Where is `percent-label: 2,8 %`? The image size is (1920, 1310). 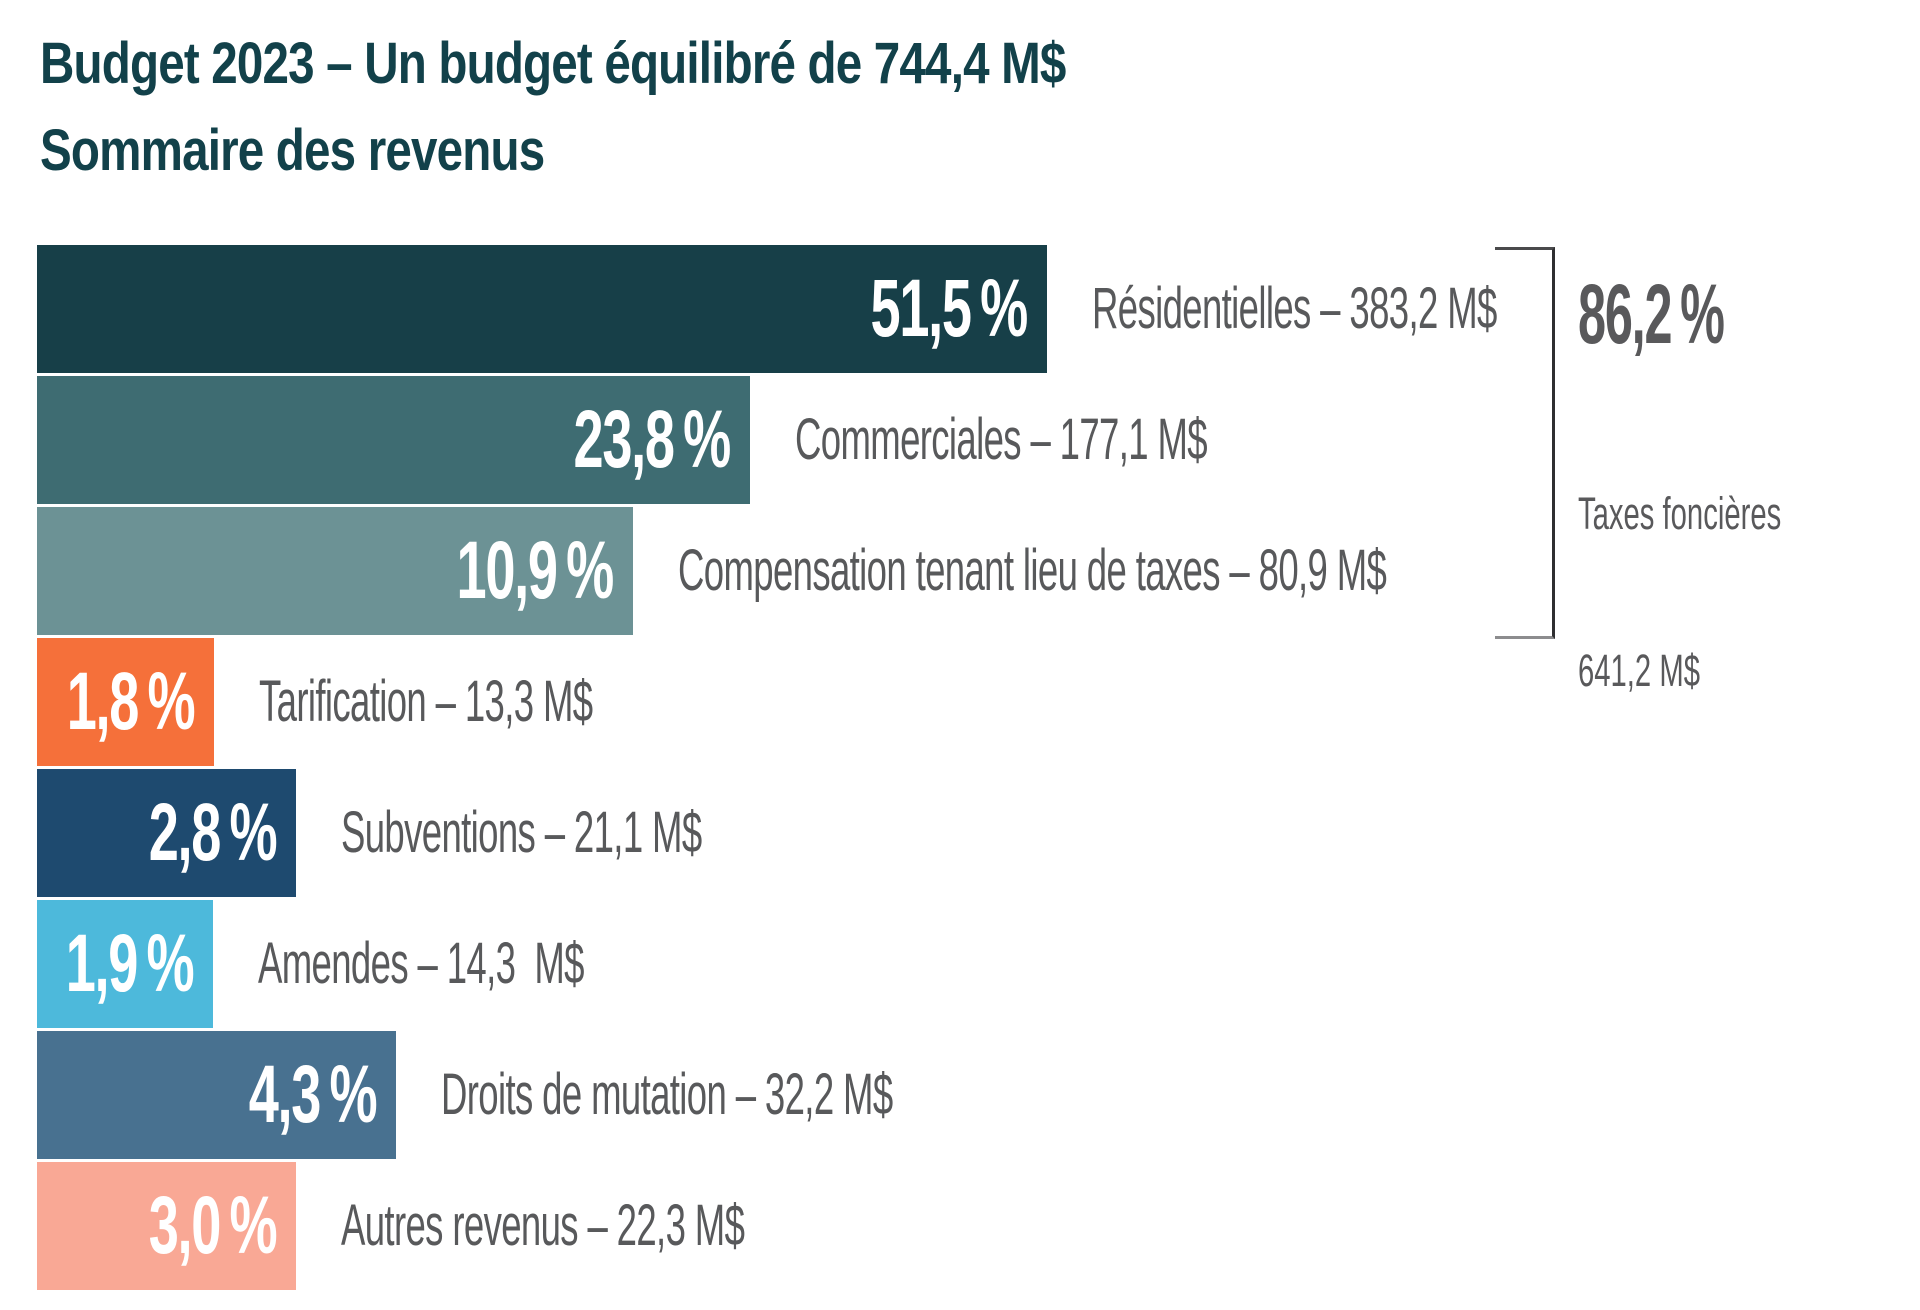
percent-label: 2,8 % is located at coordinates (212, 832).